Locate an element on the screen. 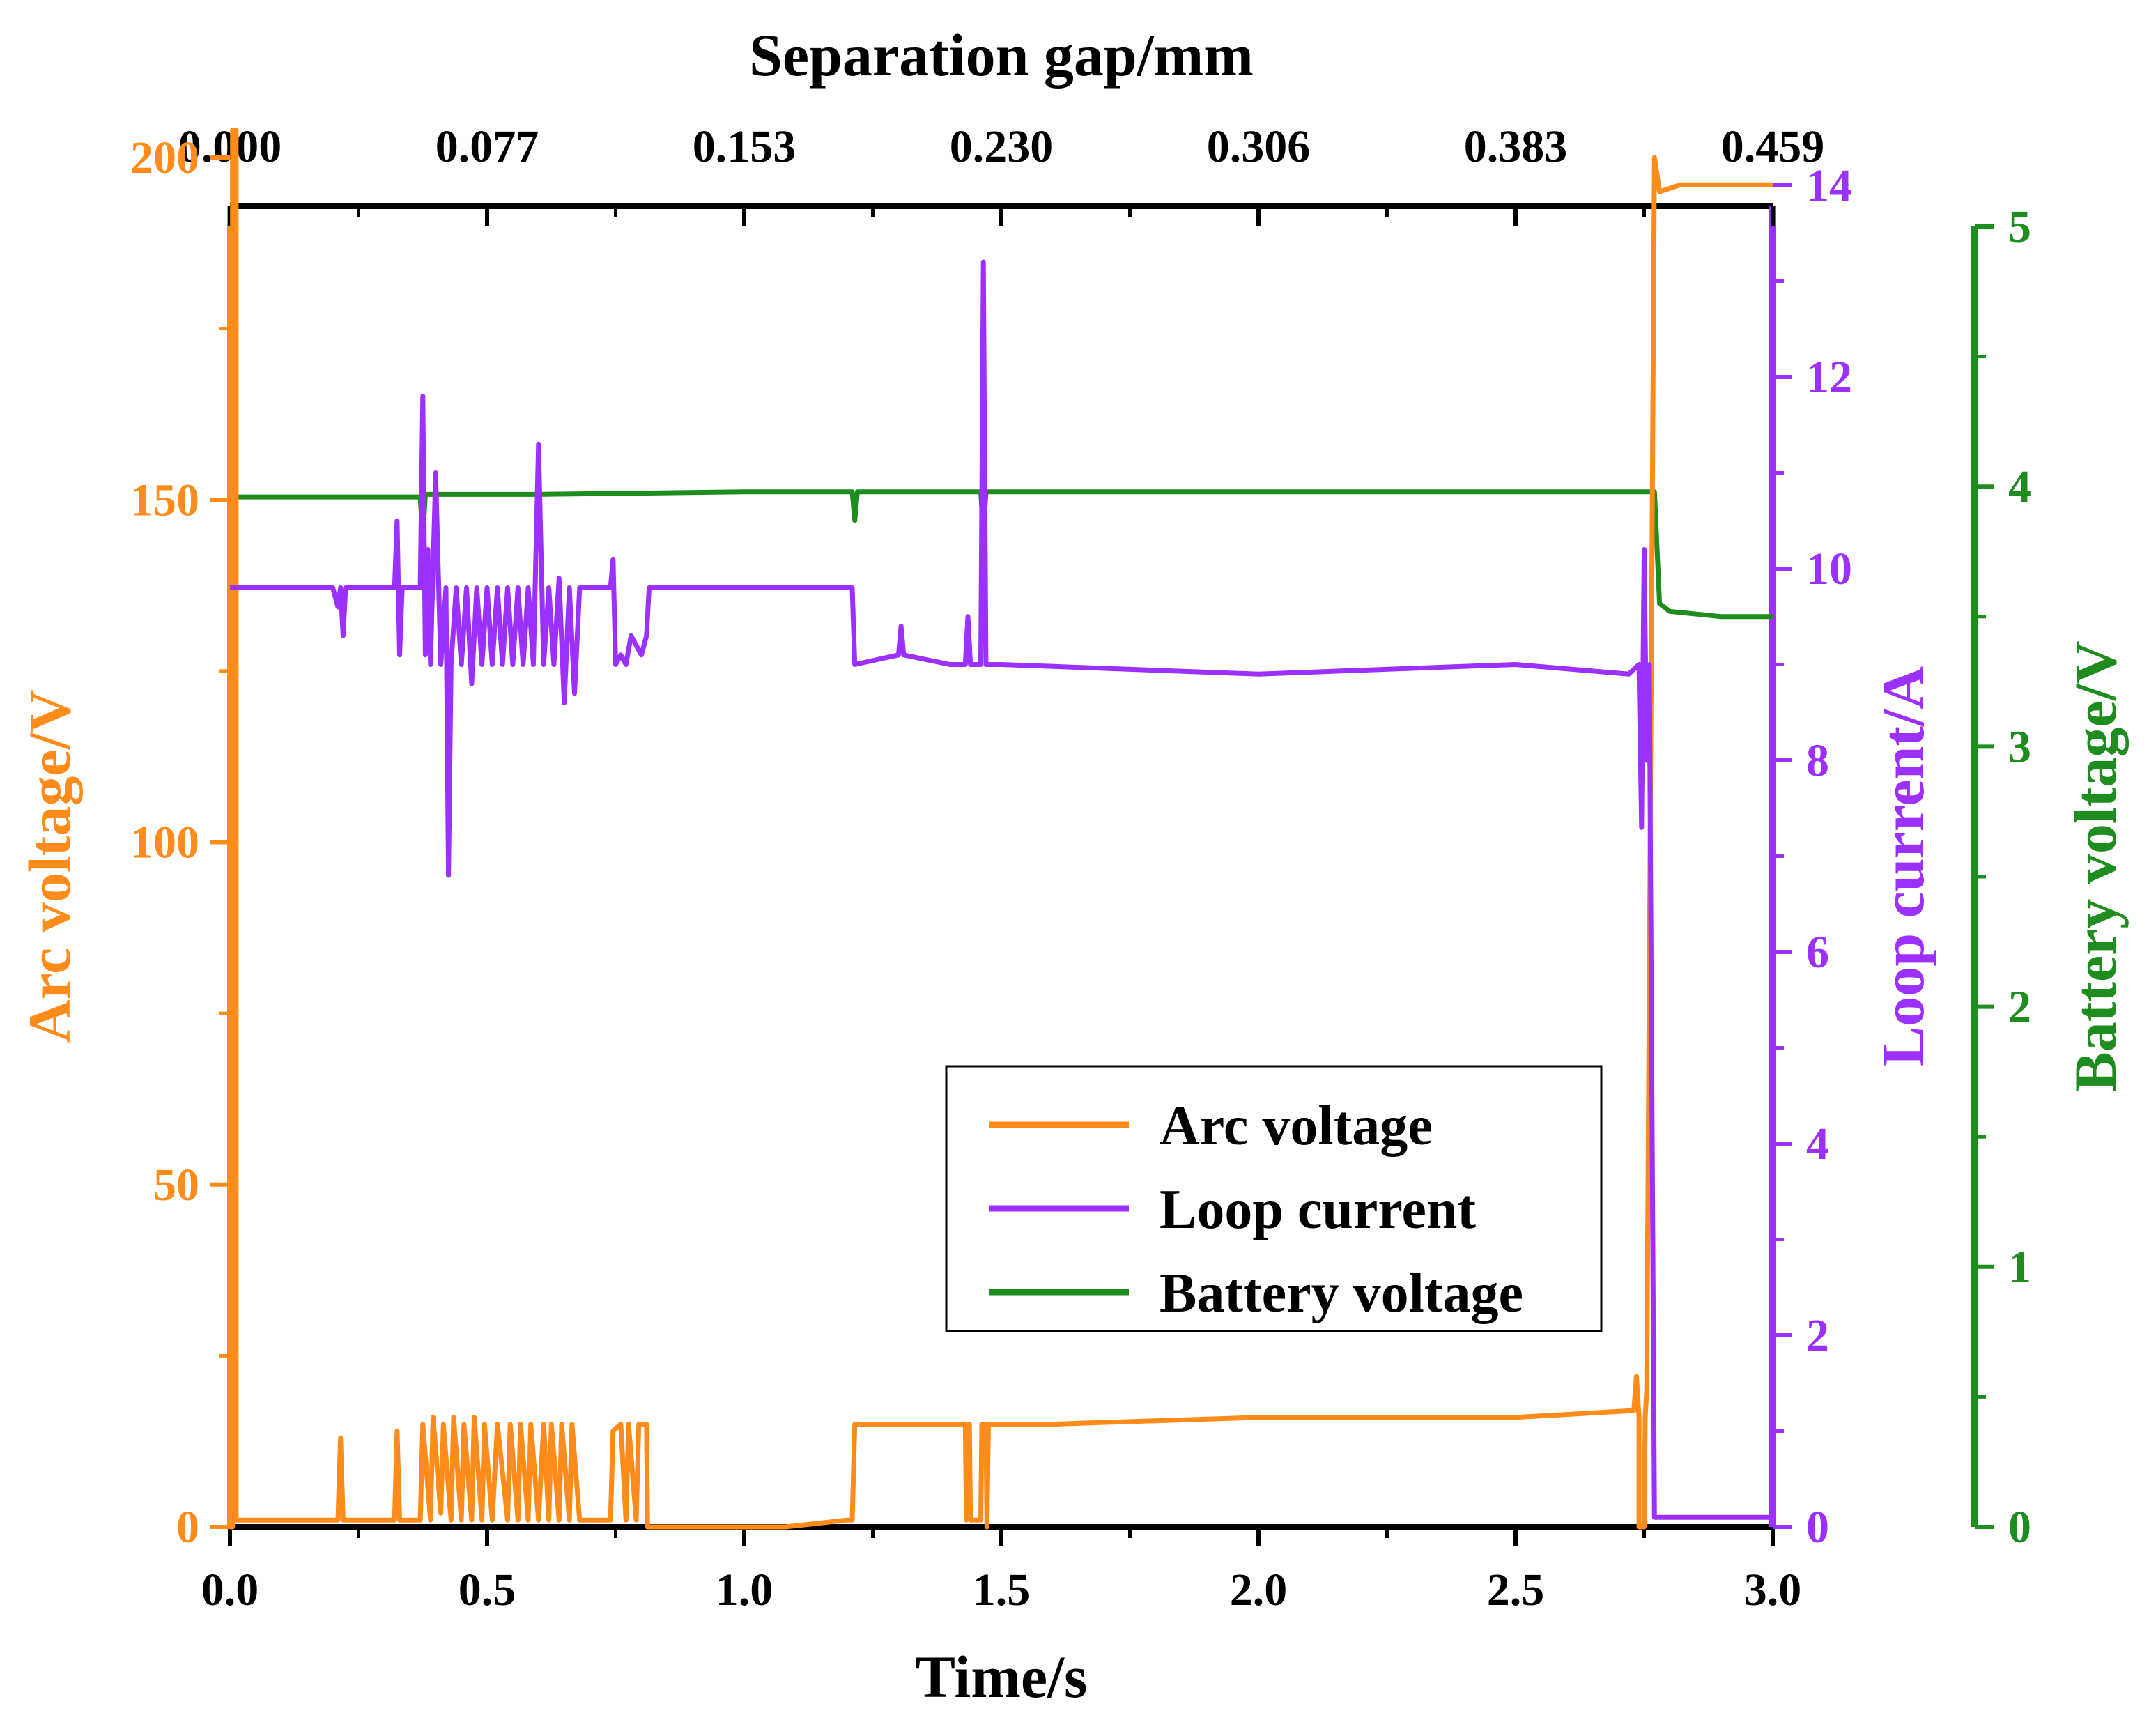 Image resolution: width=2149 pixels, height=1736 pixels. battery-tick-label: 0 is located at coordinates (2019, 1527).